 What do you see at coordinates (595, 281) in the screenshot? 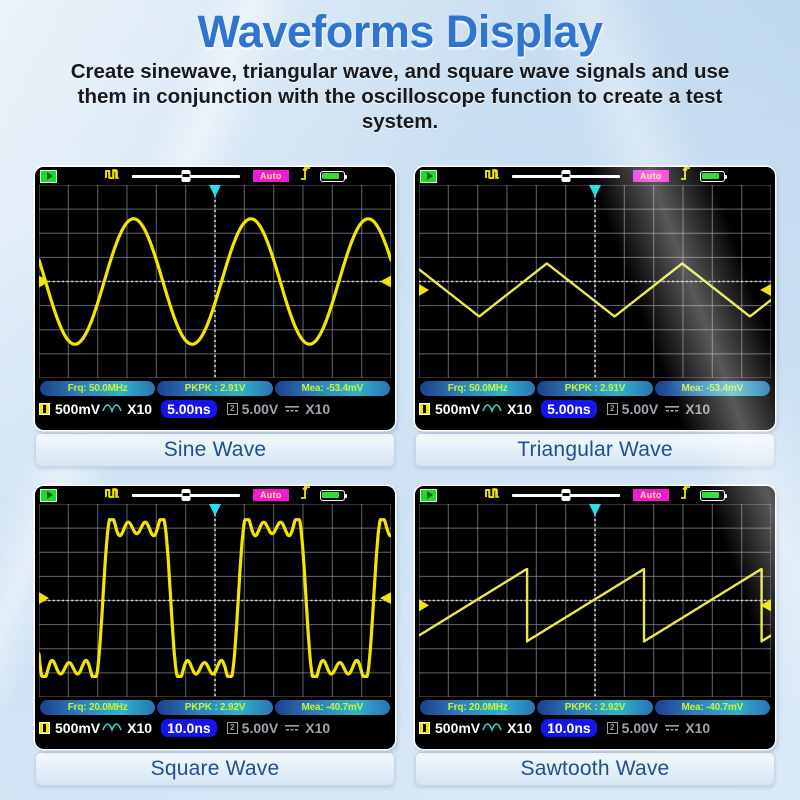
I see `waveform-grid-triangular` at bounding box center [595, 281].